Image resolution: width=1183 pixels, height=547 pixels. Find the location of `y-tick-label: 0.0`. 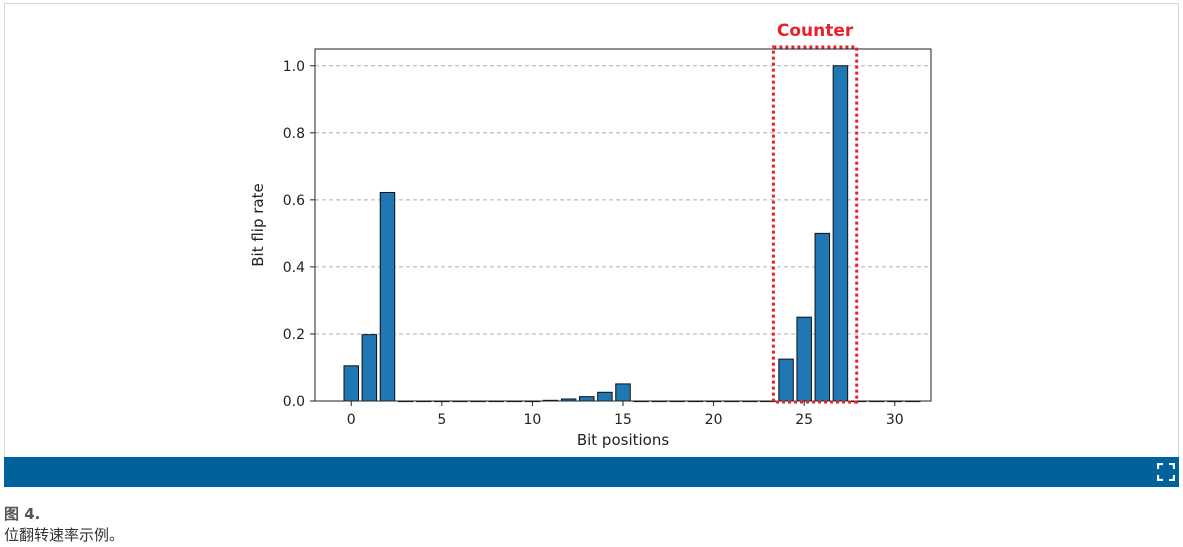

y-tick-label: 0.0 is located at coordinates (294, 402).